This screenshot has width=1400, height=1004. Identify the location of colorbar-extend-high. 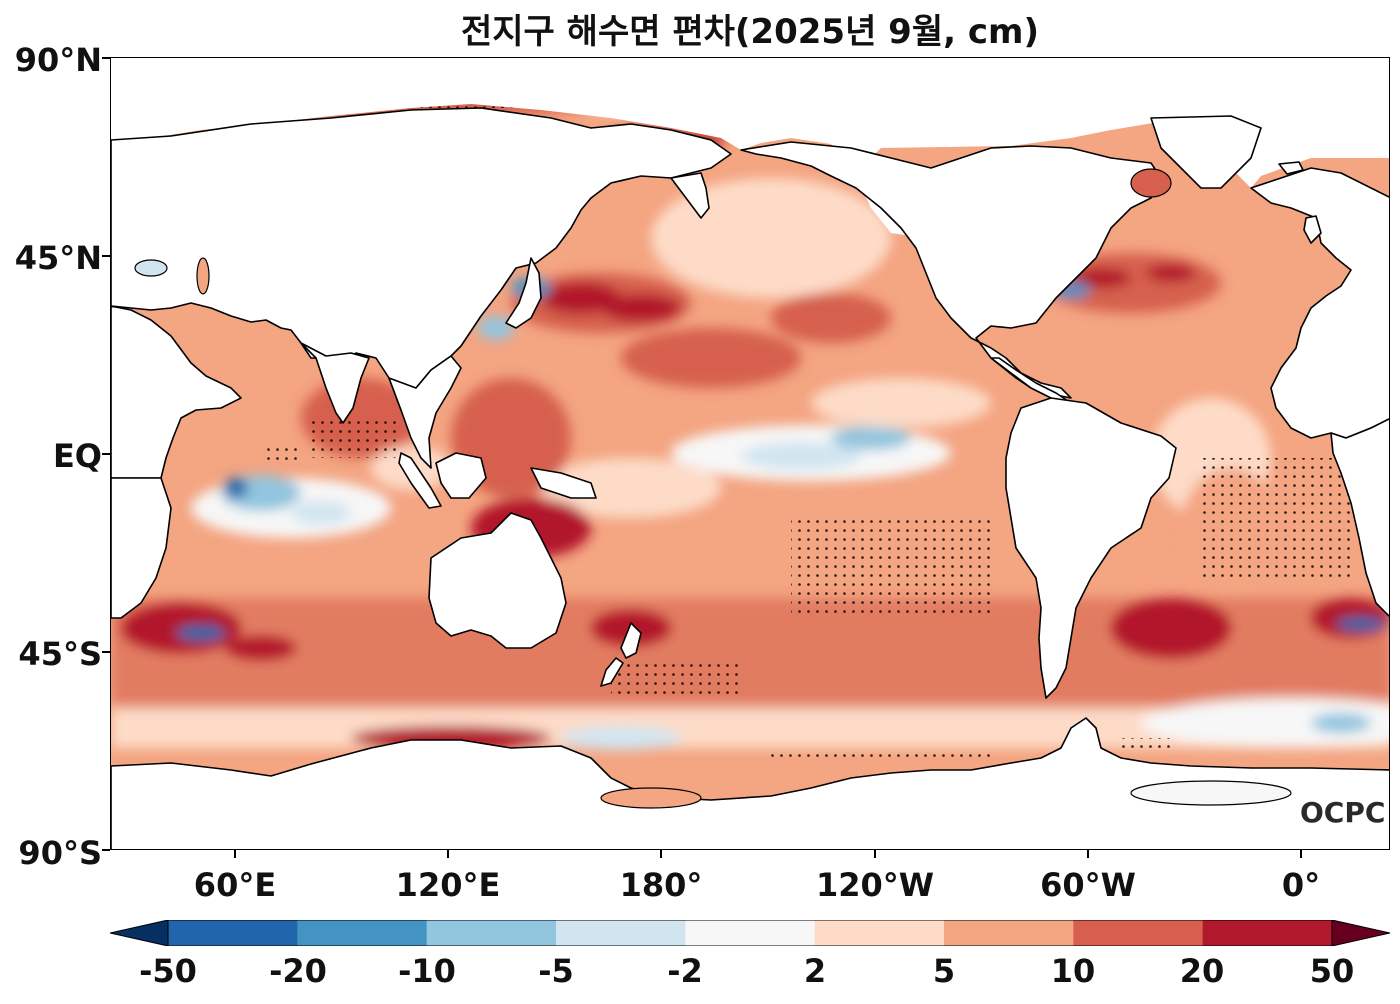
(1360, 933).